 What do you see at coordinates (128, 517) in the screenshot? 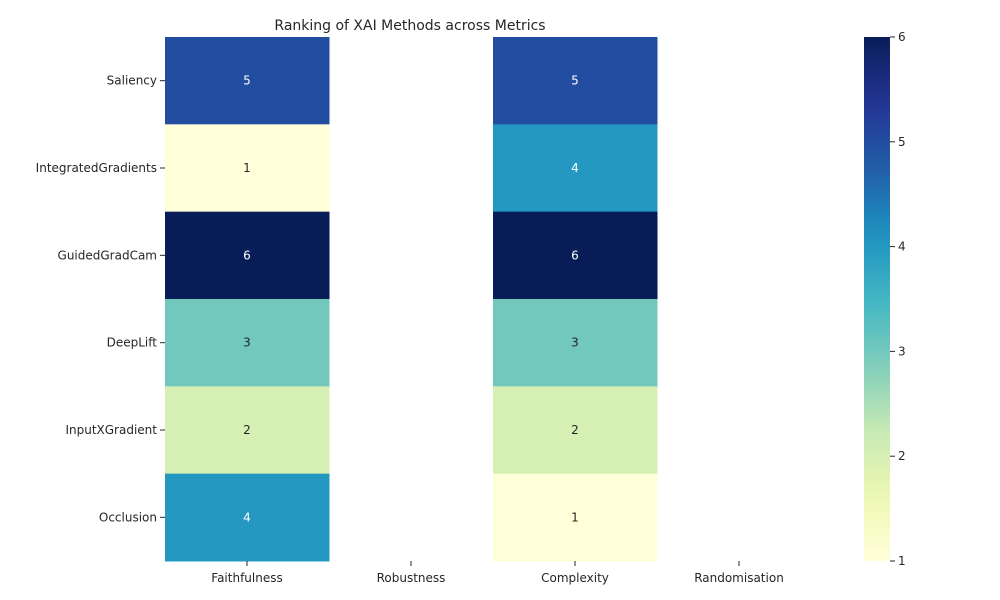
I see `row-label: Occlusion` at bounding box center [128, 517].